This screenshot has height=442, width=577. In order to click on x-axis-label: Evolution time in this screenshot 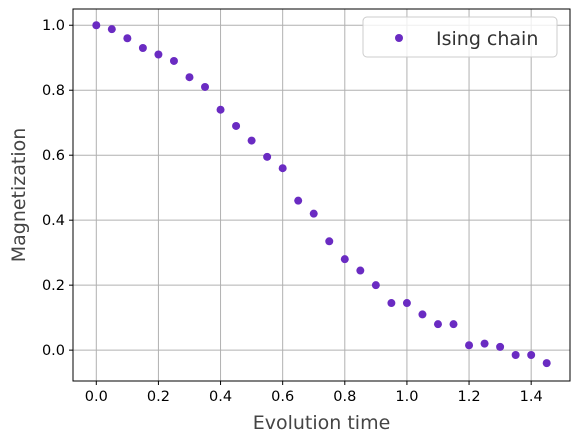, I will do `click(322, 423)`.